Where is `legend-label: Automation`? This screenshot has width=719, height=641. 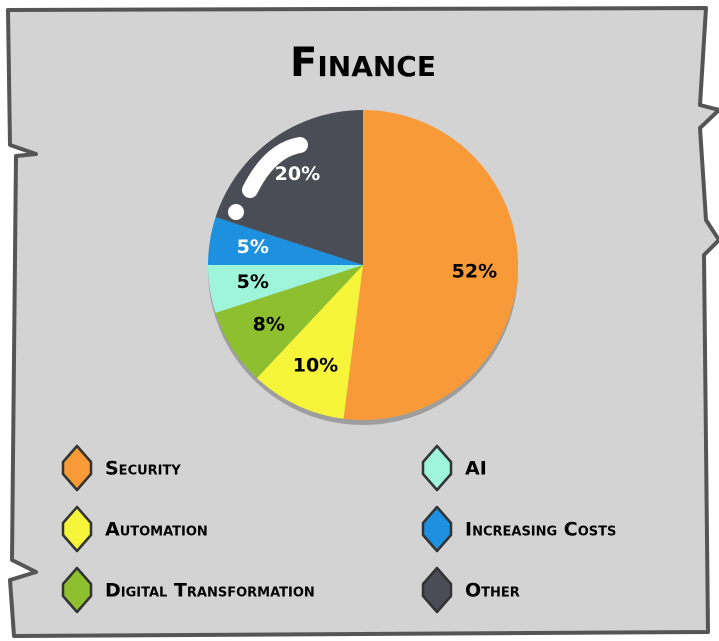 legend-label: Automation is located at coordinates (156, 530).